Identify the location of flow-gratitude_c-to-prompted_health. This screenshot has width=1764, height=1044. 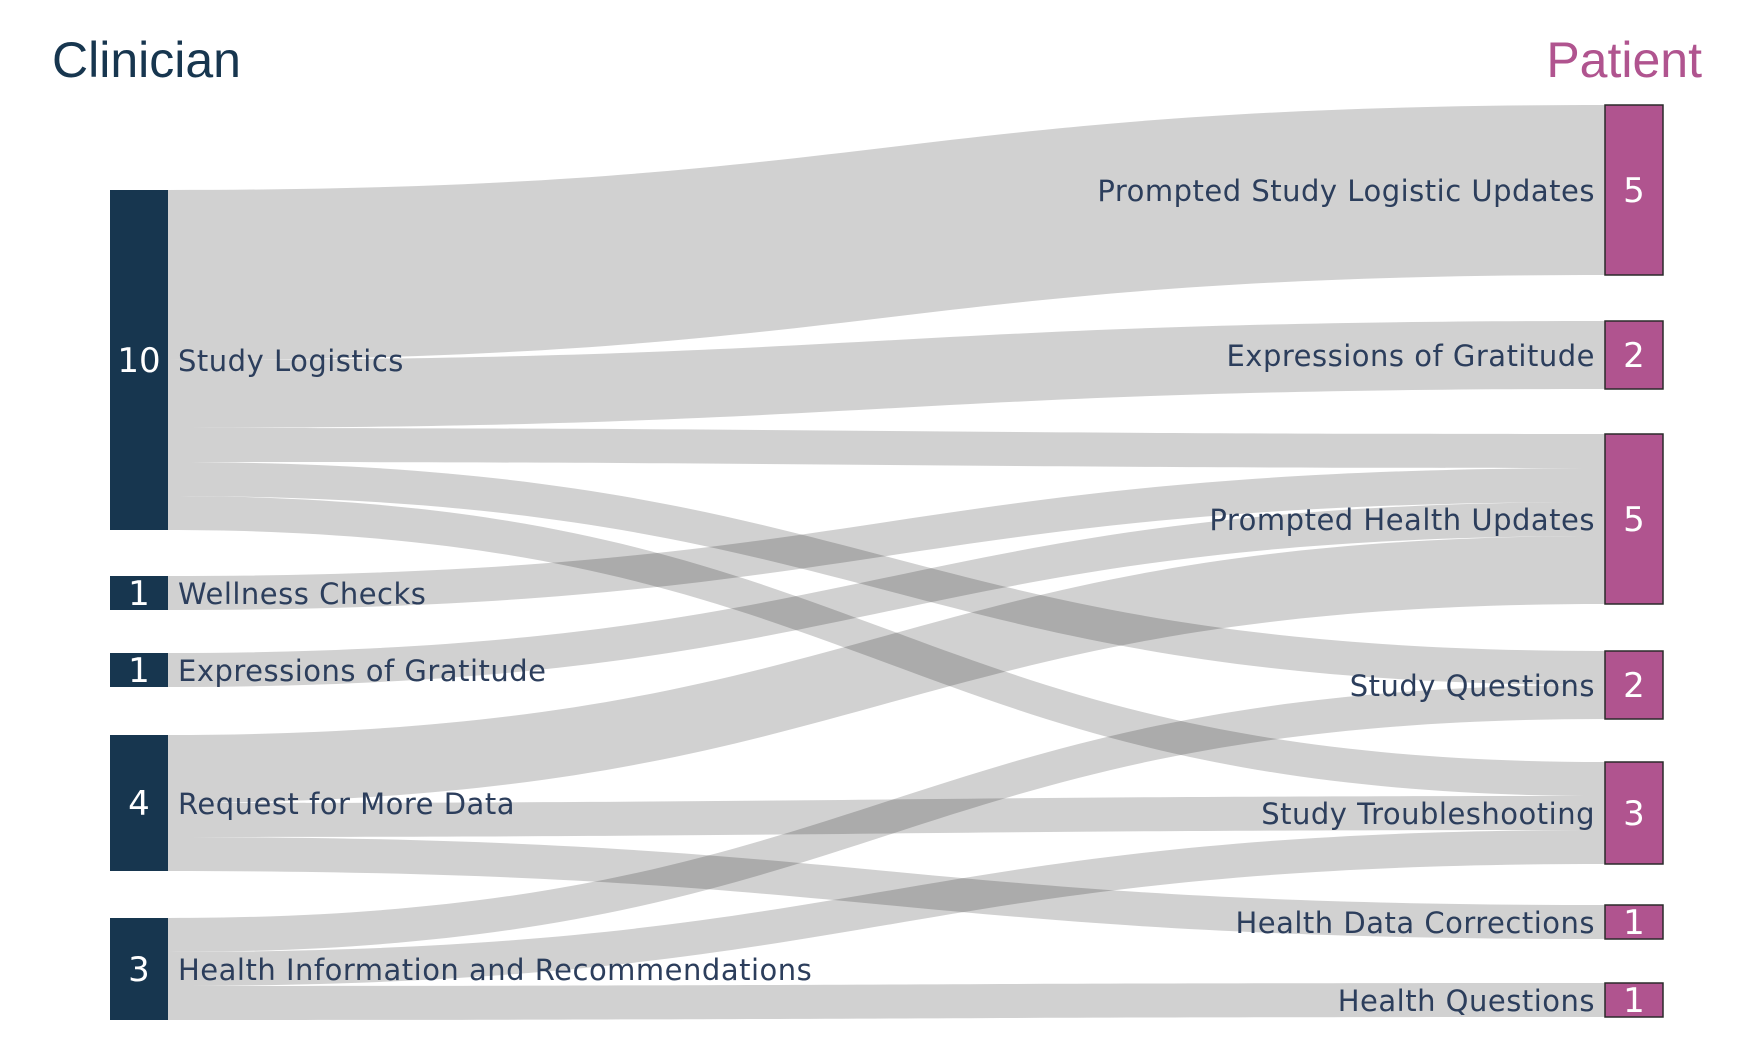
(886, 594).